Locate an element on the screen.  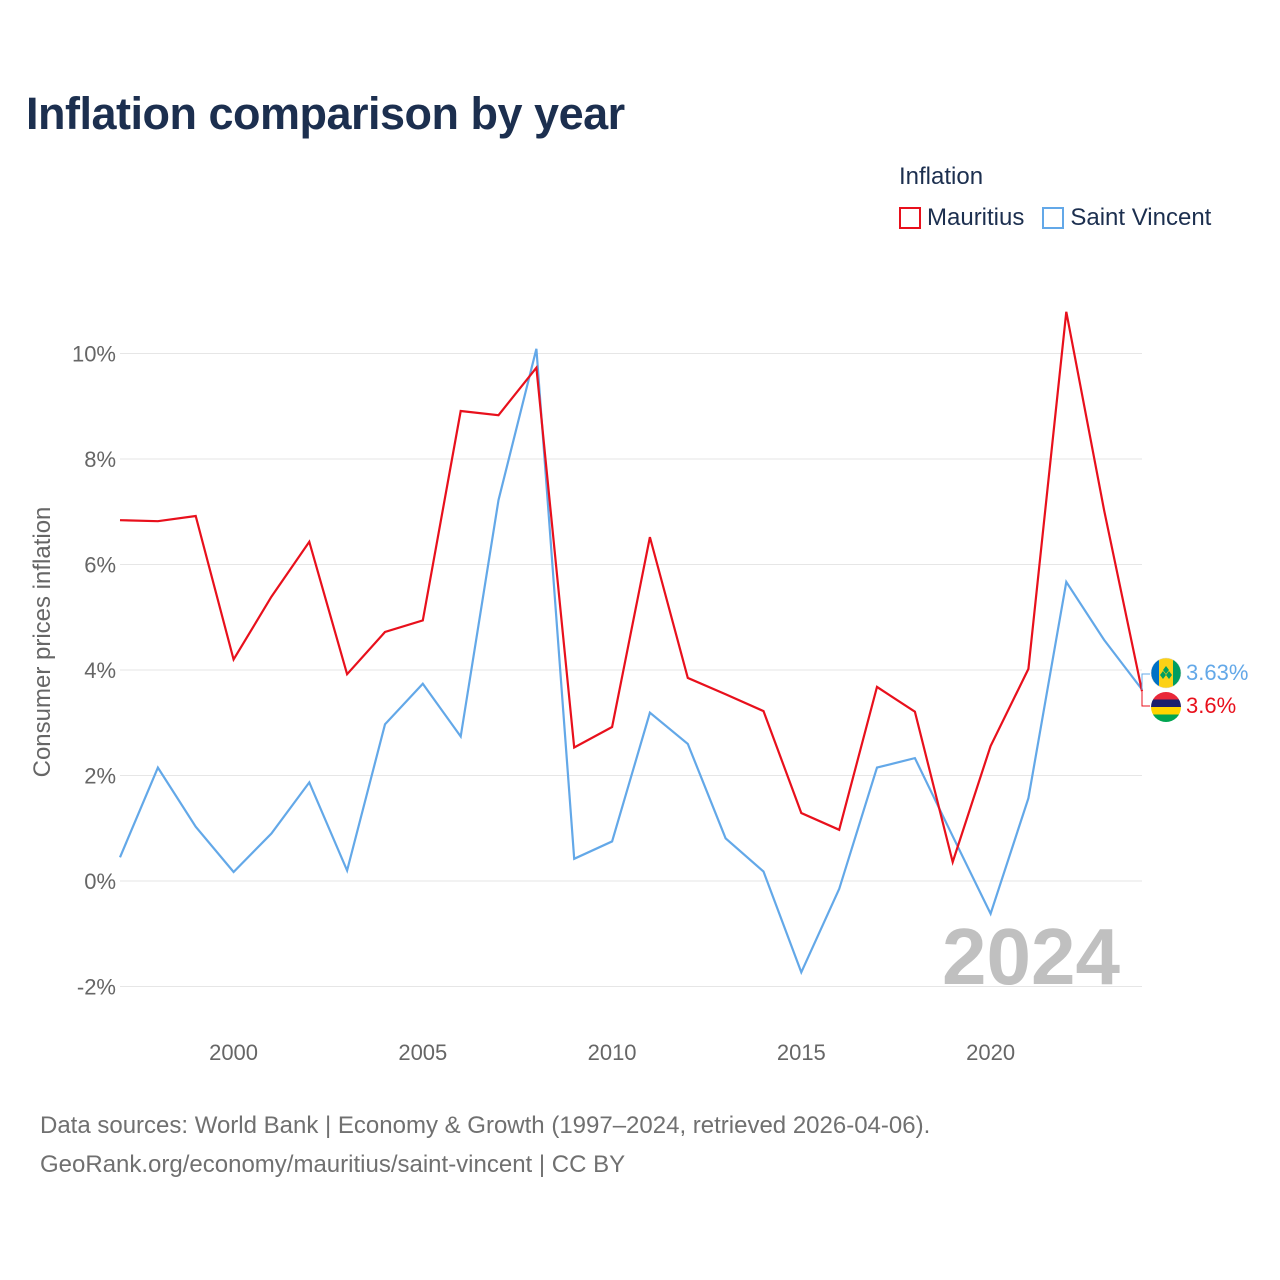
legend: Mauritius Saint Vincent is located at coordinates (1055, 218).